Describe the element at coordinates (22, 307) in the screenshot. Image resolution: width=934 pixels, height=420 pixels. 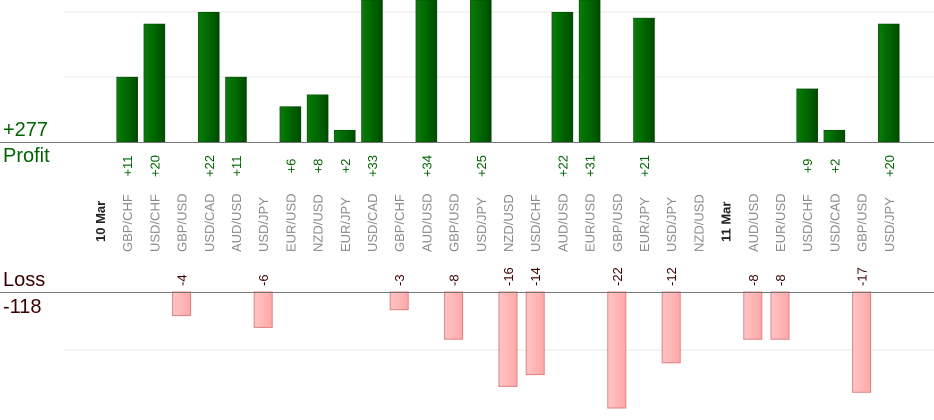
I see `loss-total: -118` at that location.